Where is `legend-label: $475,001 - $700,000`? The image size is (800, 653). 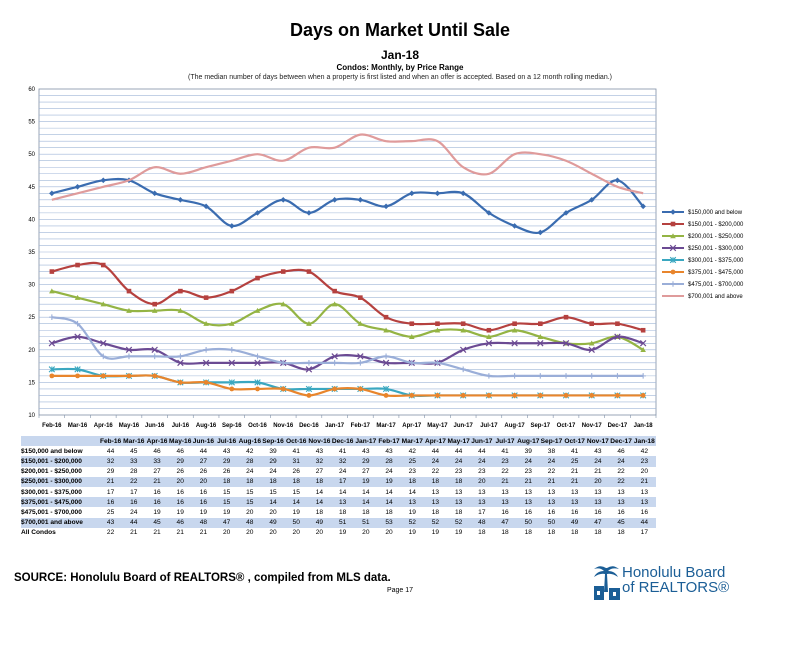 legend-label: $475,001 - $700,000 is located at coordinates (716, 285).